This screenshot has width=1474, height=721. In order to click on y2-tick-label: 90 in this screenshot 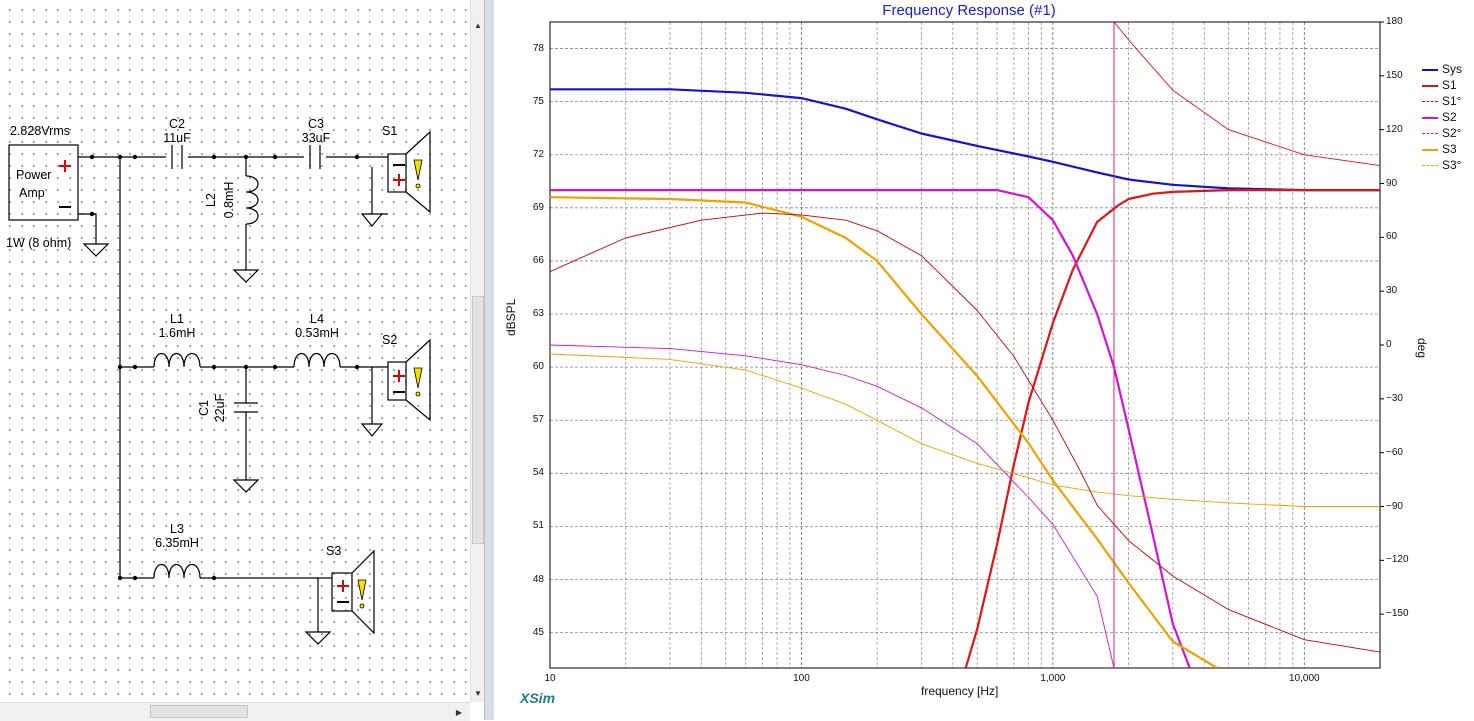, I will do `click(1392, 183)`.